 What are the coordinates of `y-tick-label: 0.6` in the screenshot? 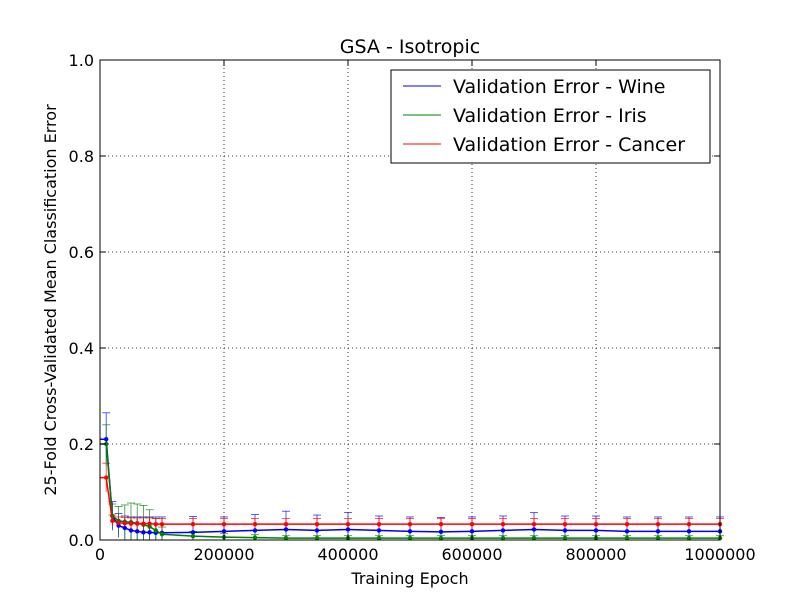 It's located at (81, 252).